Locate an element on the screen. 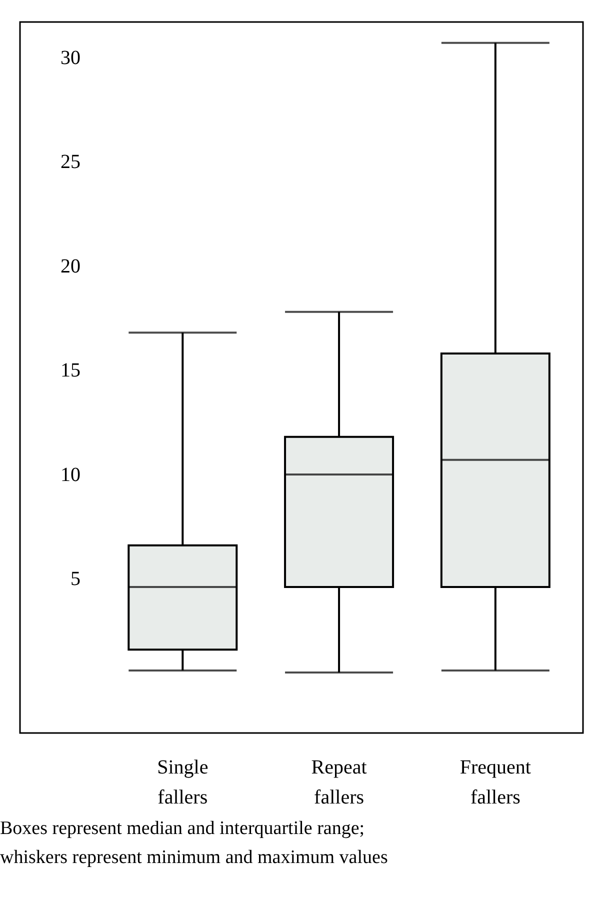 Image resolution: width=600 pixels, height=899 pixels. y-tick-label: 30 is located at coordinates (70, 57).